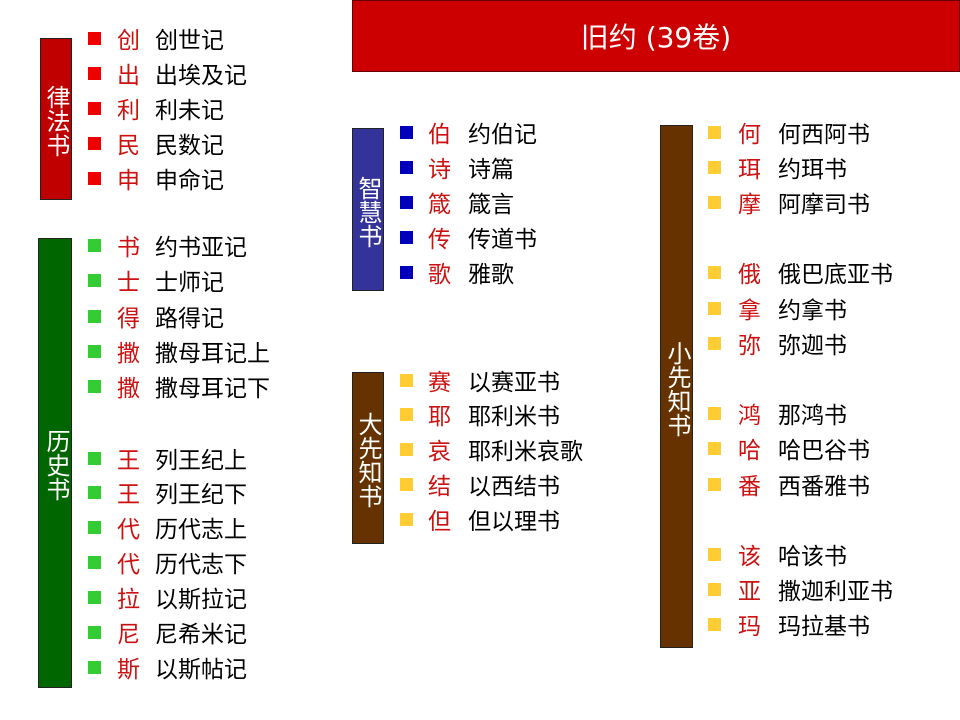 Image resolution: width=960 pixels, height=720 pixels. Describe the element at coordinates (128, 389) in the screenshot. I see `book-abbreviation: 撒` at that location.